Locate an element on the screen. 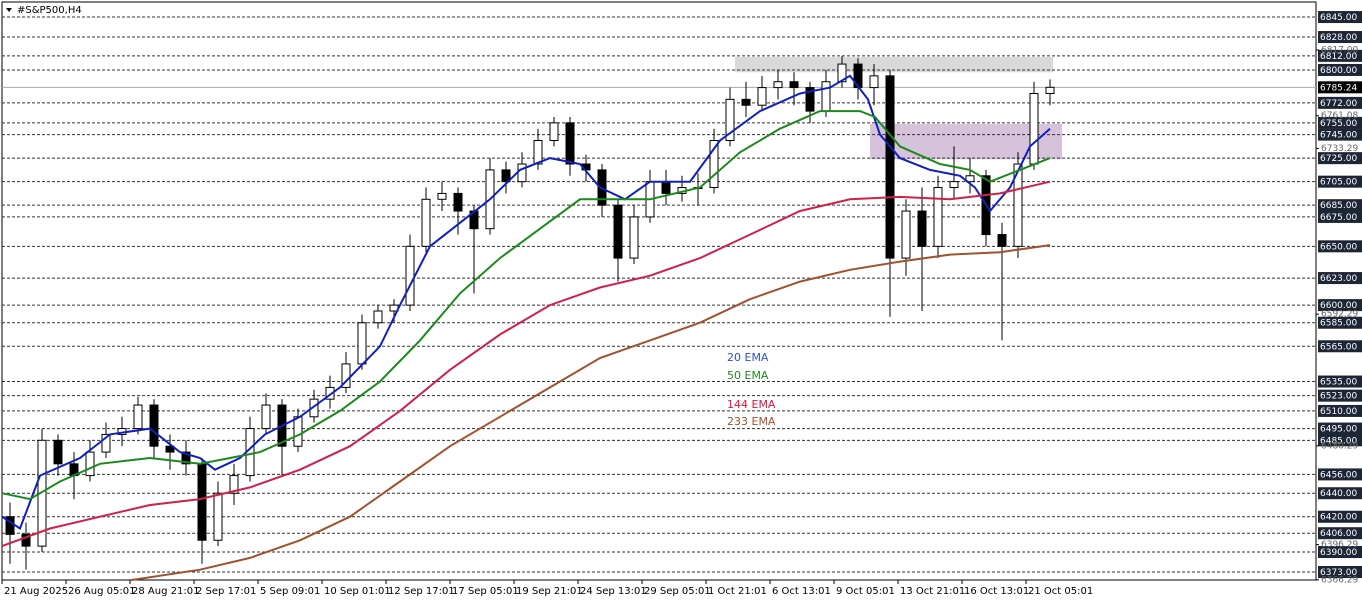 The image size is (1362, 603). y-tick-label: 6495.00 is located at coordinates (1338, 430).